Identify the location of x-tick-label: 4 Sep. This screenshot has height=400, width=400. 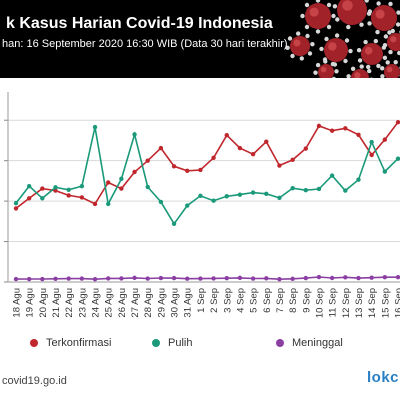
(240, 300).